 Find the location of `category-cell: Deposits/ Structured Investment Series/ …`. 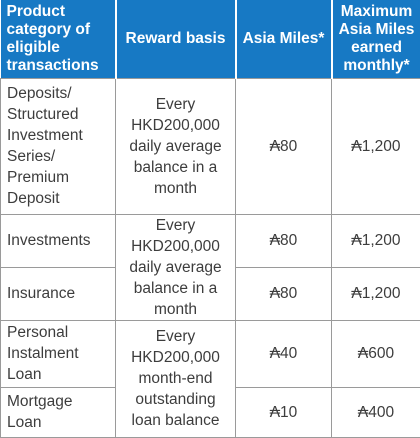

category-cell: Deposits/ Structured Investment Series/ … is located at coordinates (58, 146).